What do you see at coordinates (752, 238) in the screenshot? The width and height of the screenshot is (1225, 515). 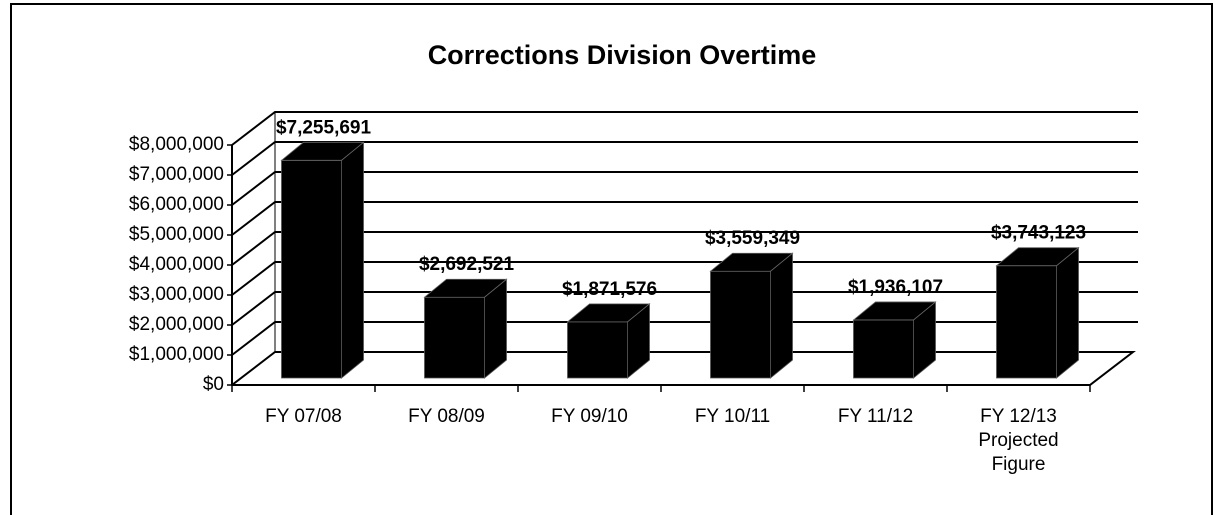 I see `value-label: $3,559,349` at bounding box center [752, 238].